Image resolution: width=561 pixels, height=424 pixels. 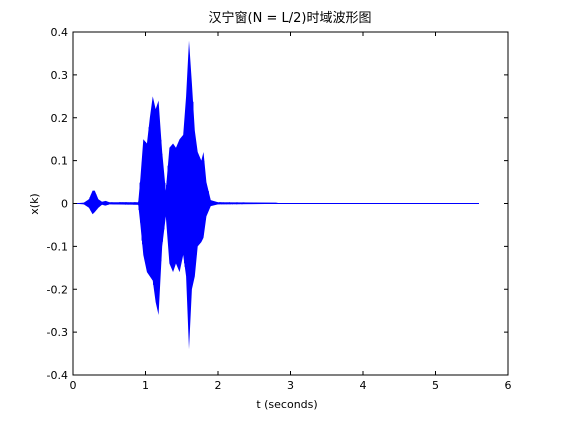 What do you see at coordinates (60, 118) in the screenshot?
I see `y-tick-label: 0.2` at bounding box center [60, 118].